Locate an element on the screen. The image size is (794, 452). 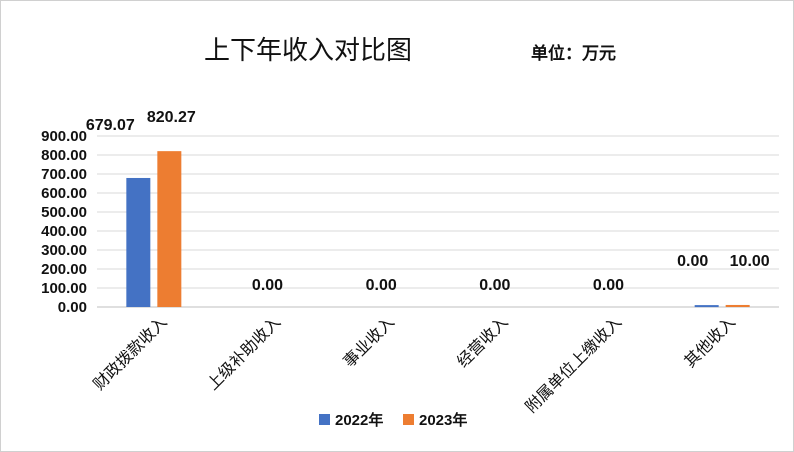
x-tick-label: 财政拨款收入 is located at coordinates (129, 352).